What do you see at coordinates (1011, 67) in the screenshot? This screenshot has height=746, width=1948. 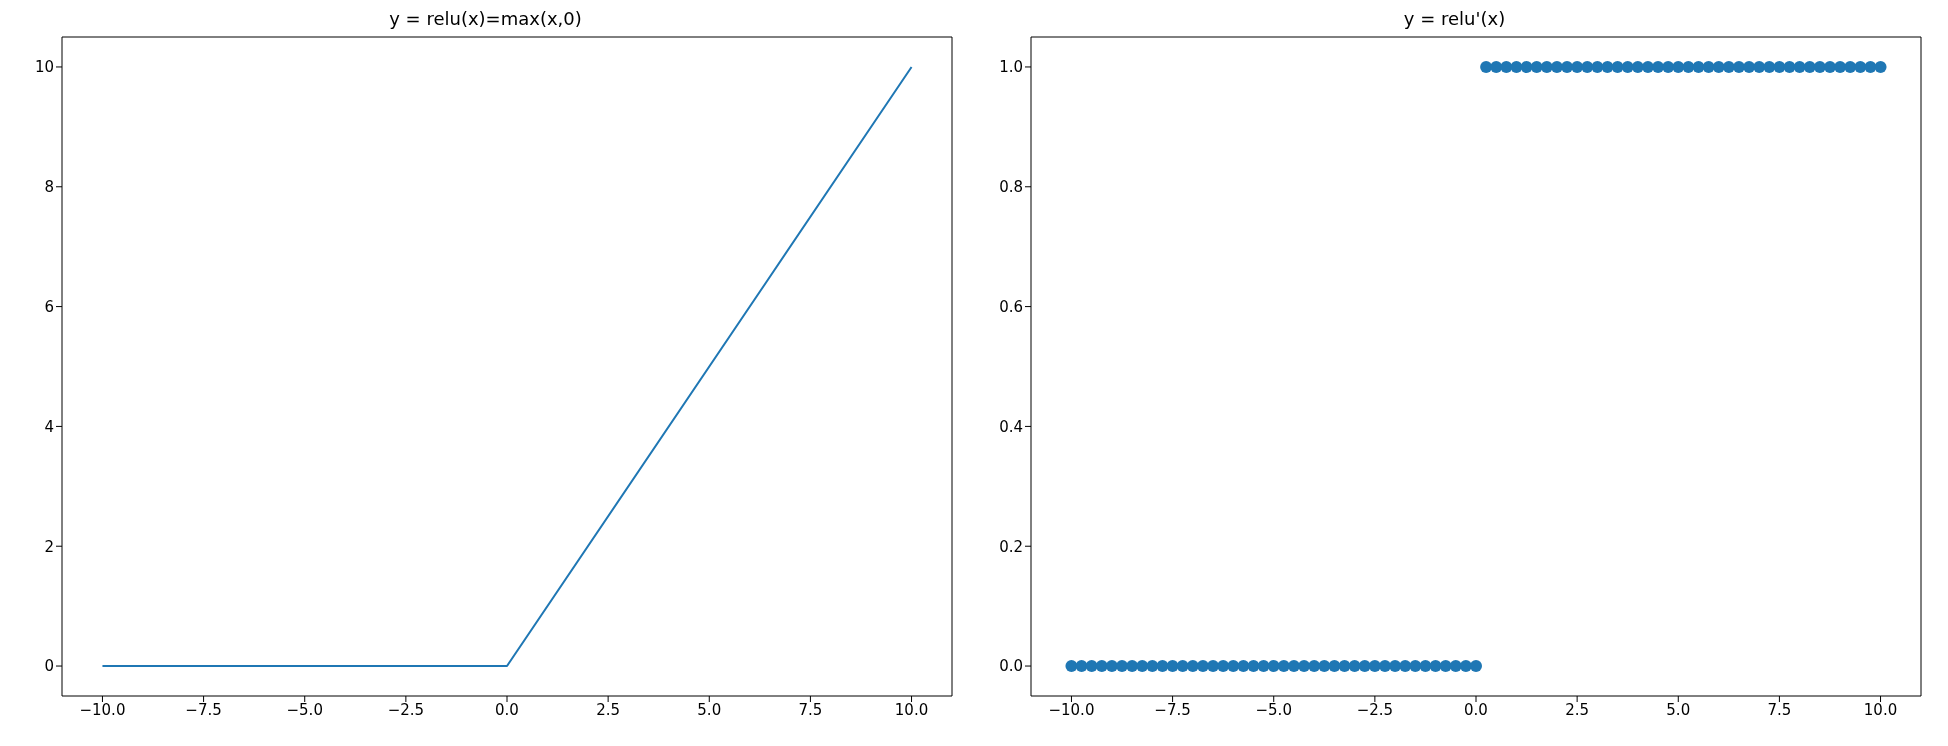 I see `y-tick-label: 1.0` at bounding box center [1011, 67].